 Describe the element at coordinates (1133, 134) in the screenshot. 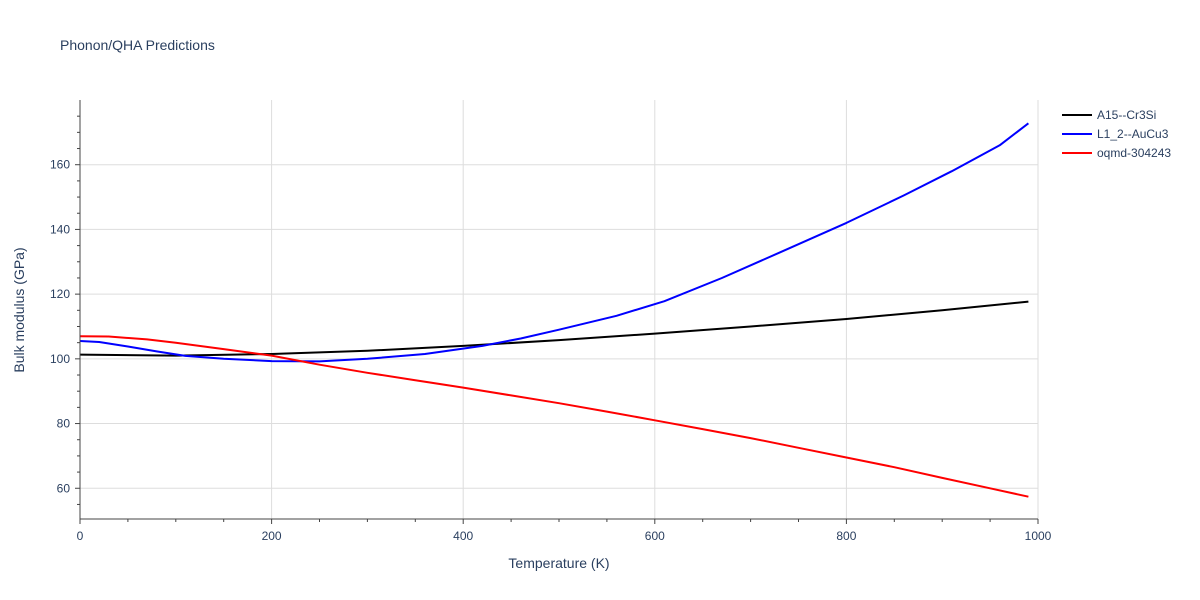

I see `legend-label: L1_2--AuCu3` at that location.